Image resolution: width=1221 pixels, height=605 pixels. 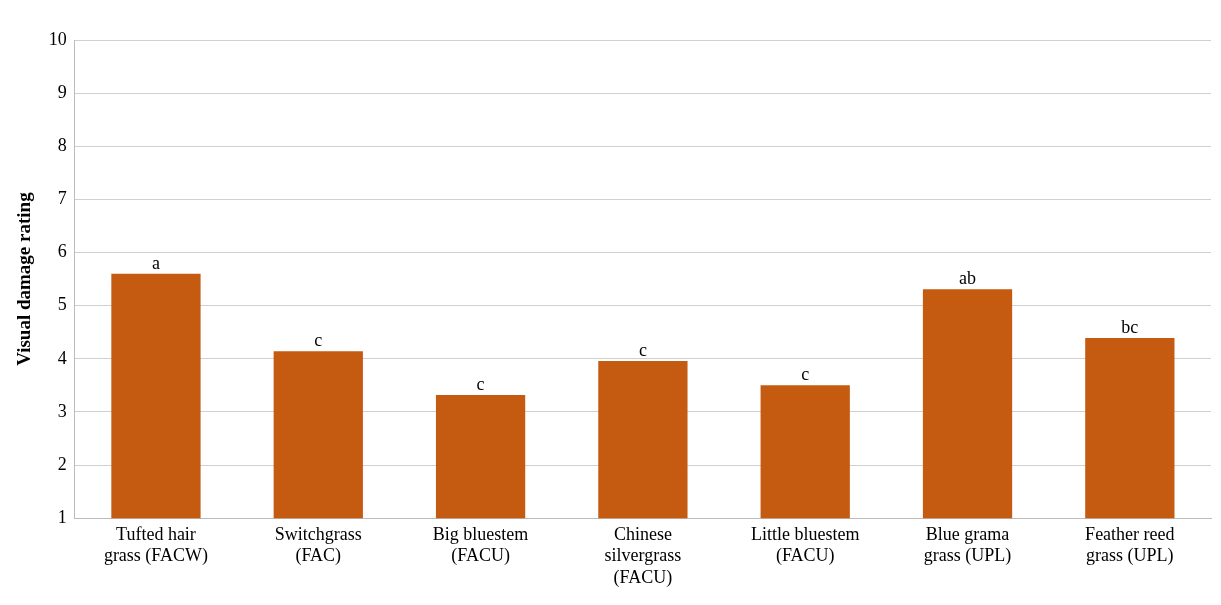 What do you see at coordinates (318, 545) in the screenshot?
I see `x-tick-label: Switchgrass (FAC)` at bounding box center [318, 545].